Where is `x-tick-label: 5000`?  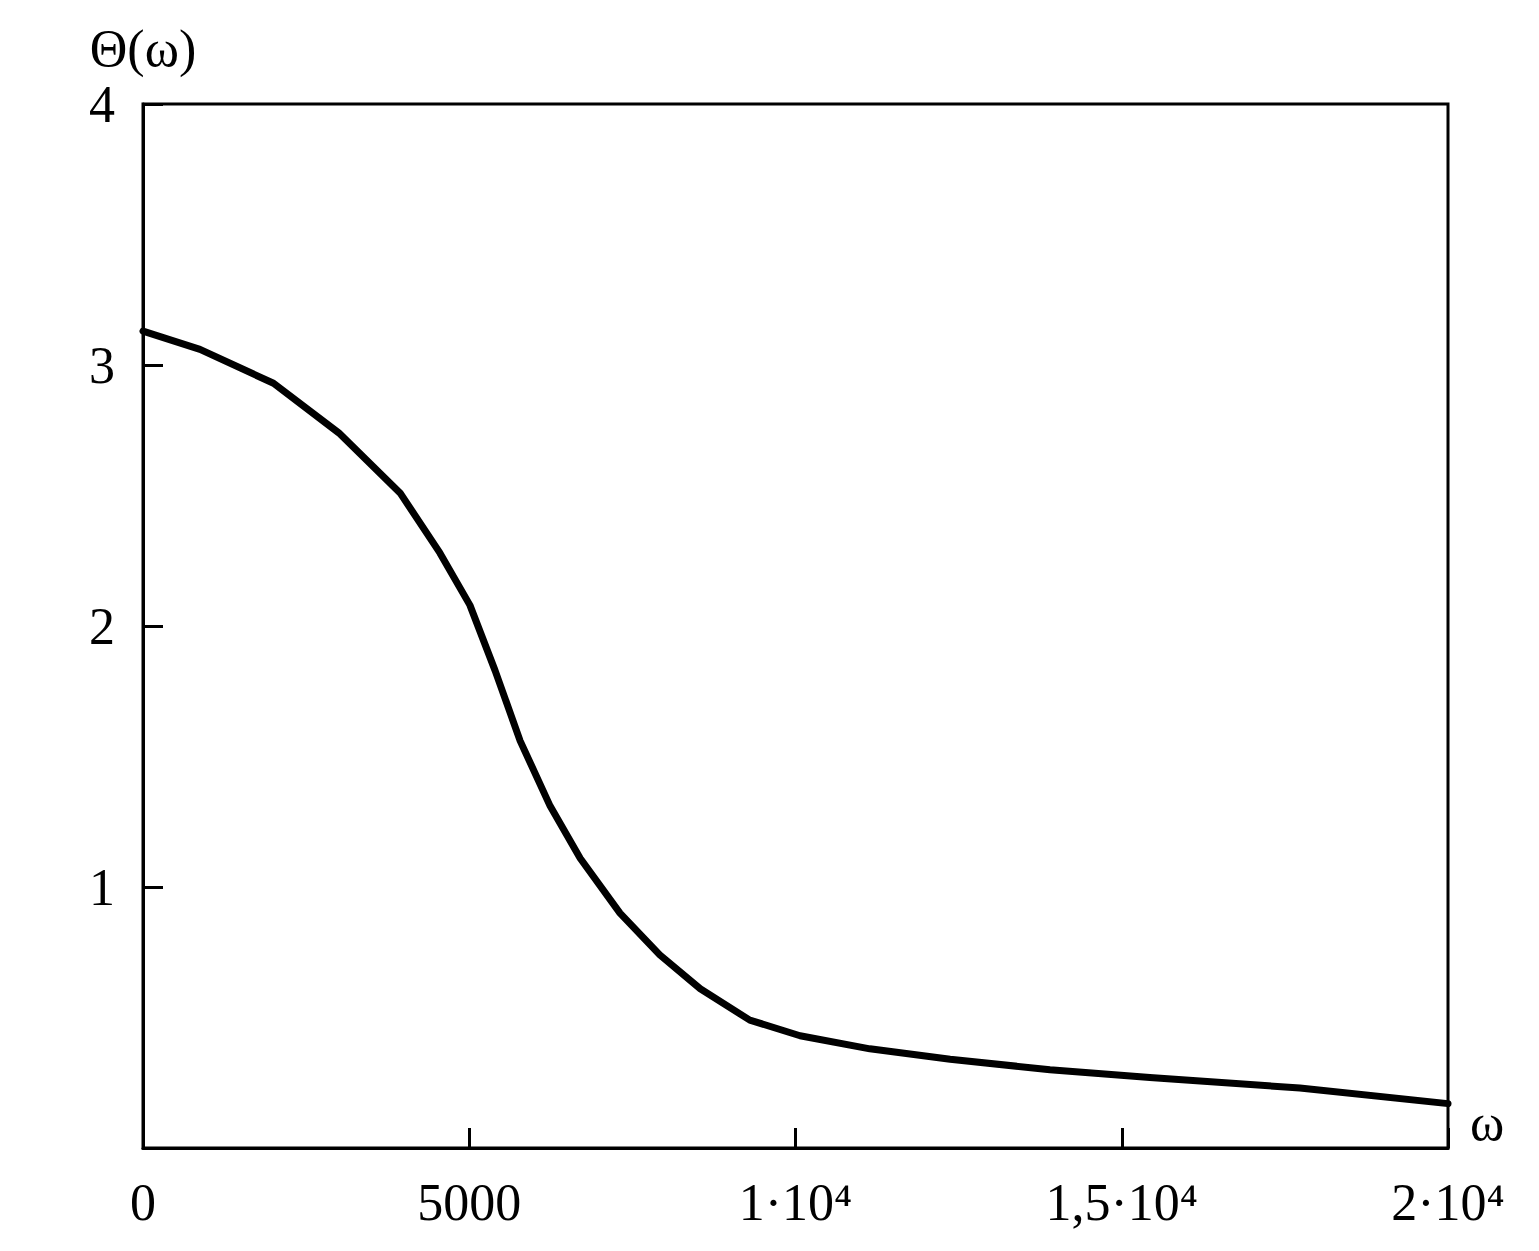 x-tick-label: 5000 is located at coordinates (469, 1202).